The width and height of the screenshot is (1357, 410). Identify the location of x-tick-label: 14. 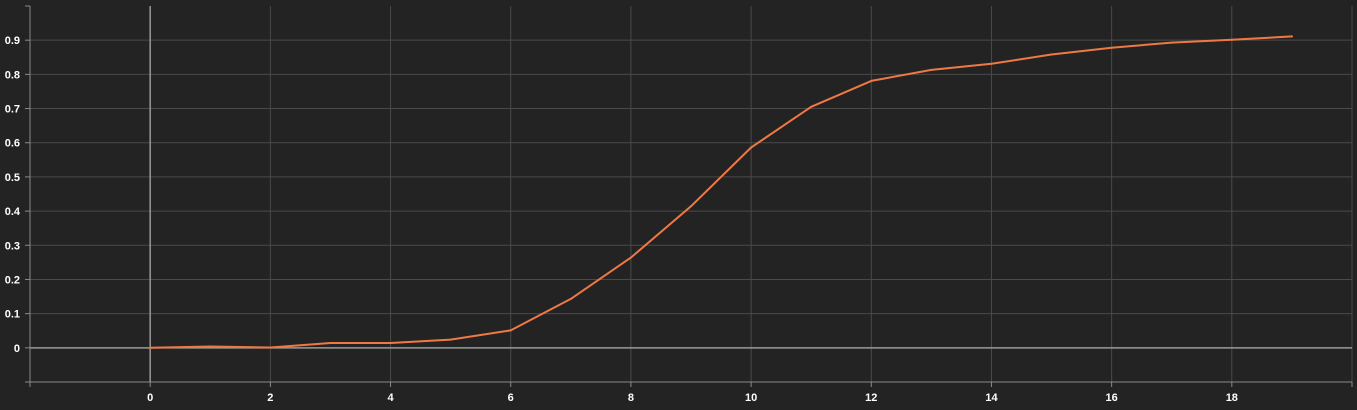
(991, 398).